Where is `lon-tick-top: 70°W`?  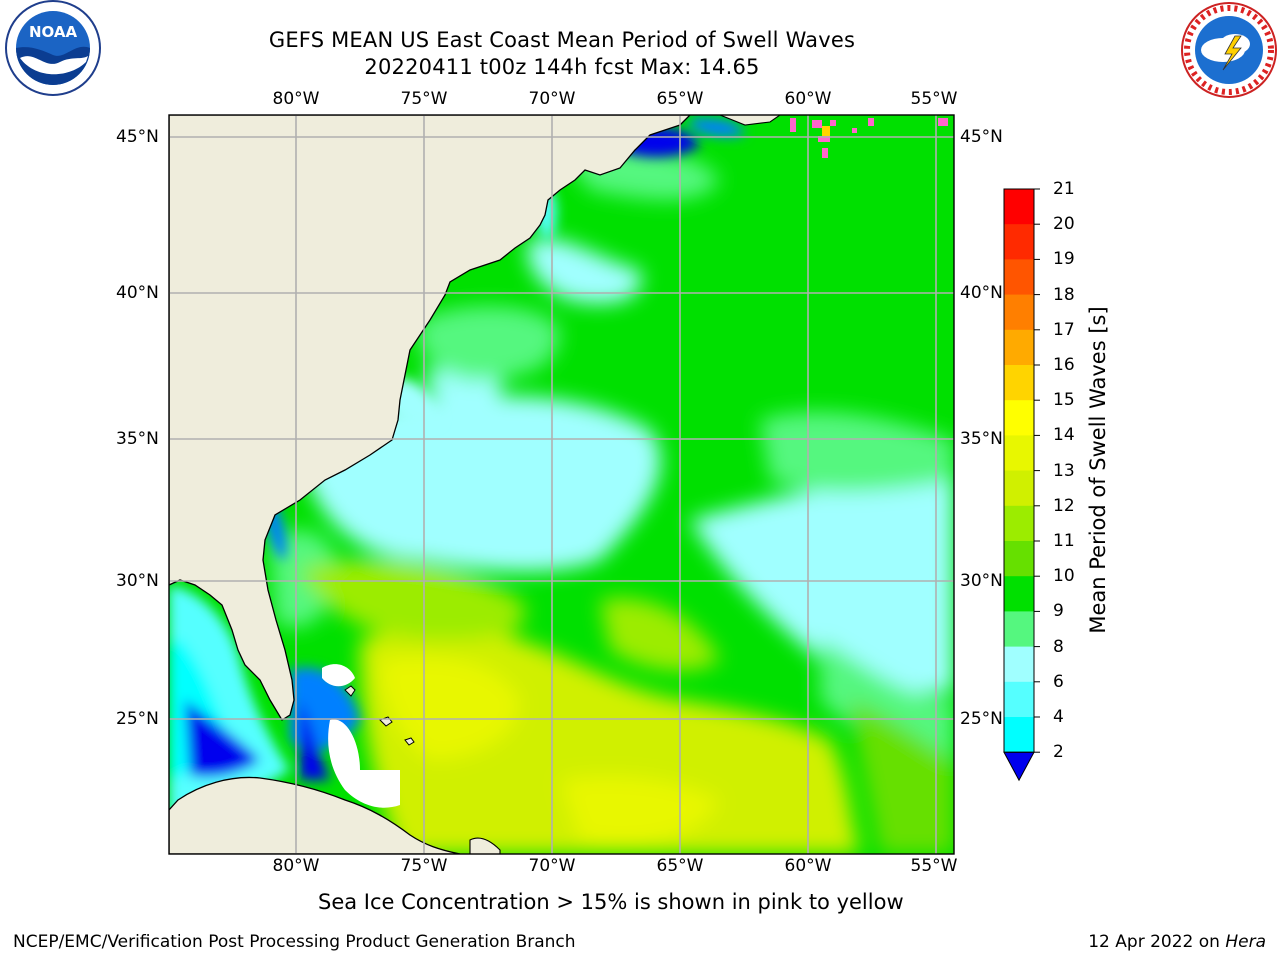 lon-tick-top: 70°W is located at coordinates (552, 99).